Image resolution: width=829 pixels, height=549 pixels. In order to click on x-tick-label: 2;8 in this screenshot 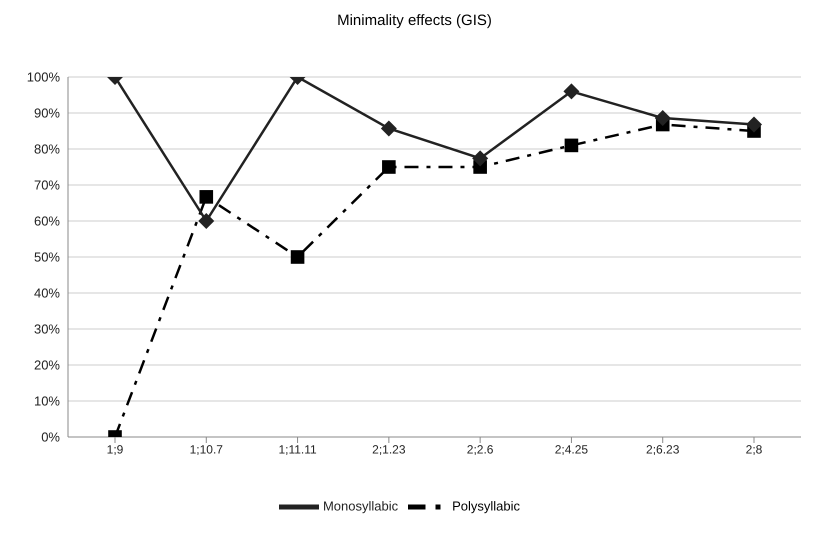, I will do `click(754, 449)`.